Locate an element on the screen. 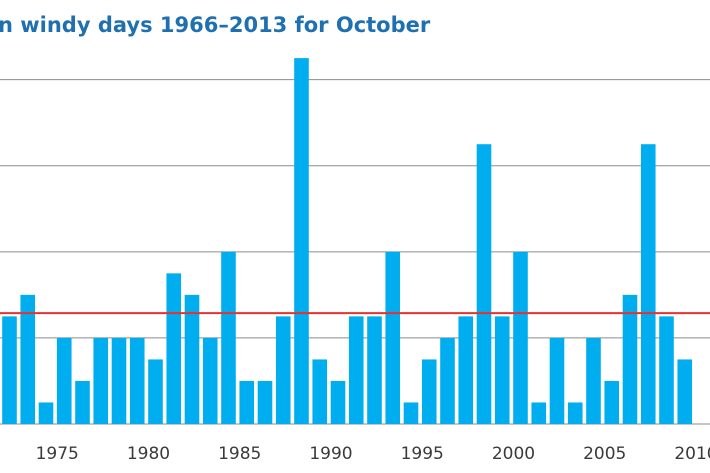 This screenshot has width=710, height=473. x-tick-label: 1975 is located at coordinates (57, 454).